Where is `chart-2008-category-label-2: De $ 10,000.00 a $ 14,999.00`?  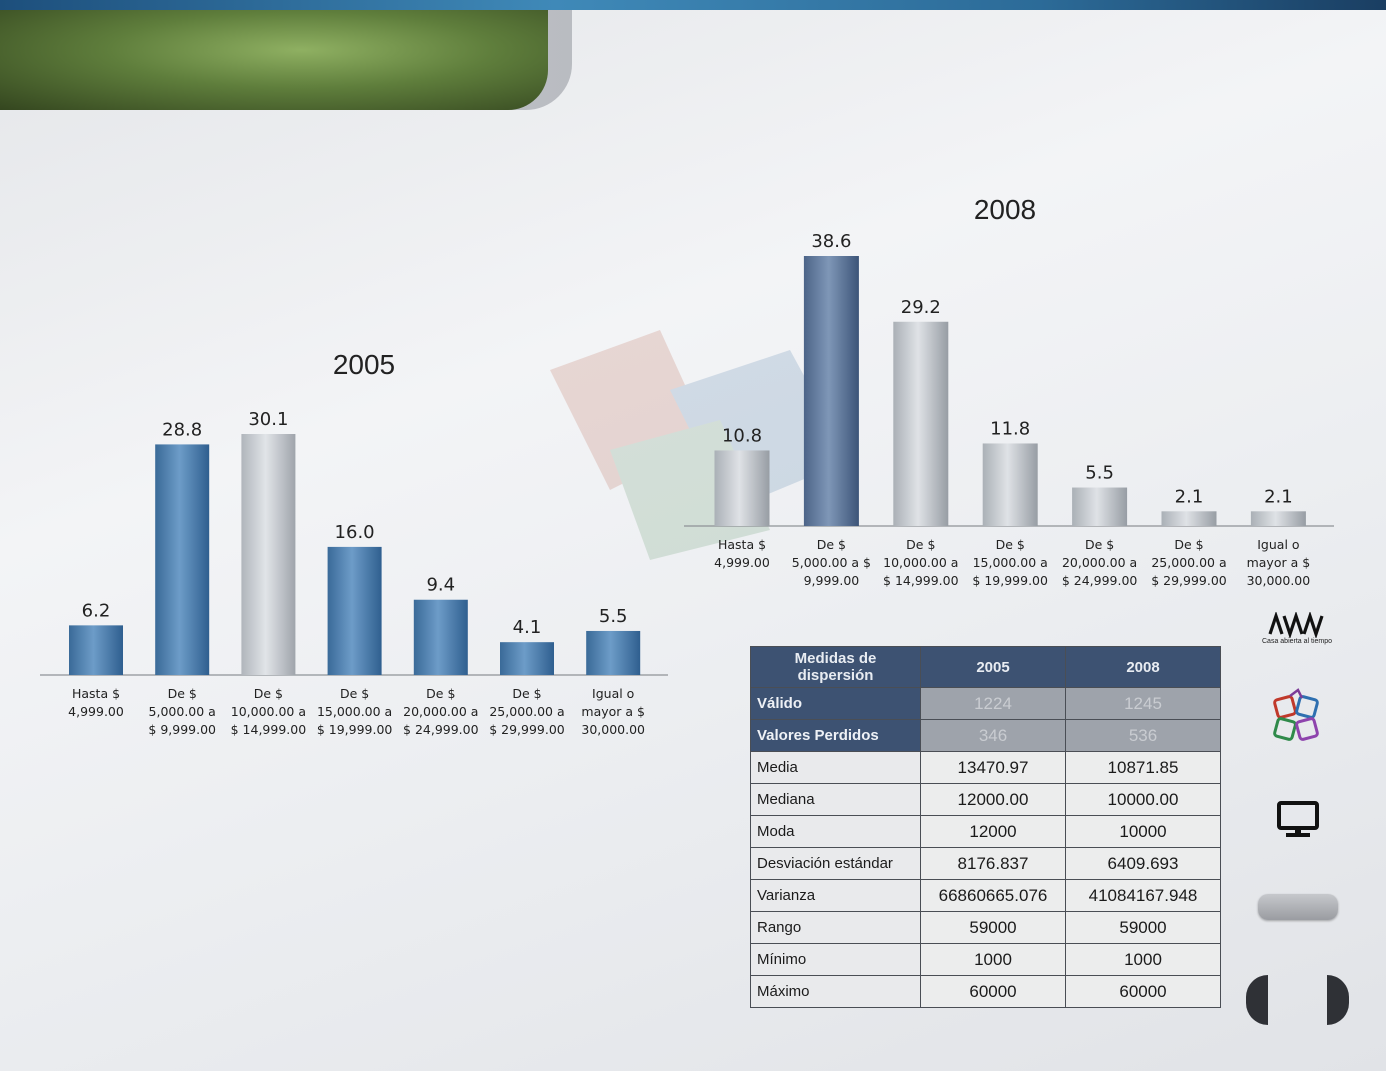
chart-2008-category-label-2: De $ 10,000.00 a $ 14,999.00 is located at coordinates (921, 562).